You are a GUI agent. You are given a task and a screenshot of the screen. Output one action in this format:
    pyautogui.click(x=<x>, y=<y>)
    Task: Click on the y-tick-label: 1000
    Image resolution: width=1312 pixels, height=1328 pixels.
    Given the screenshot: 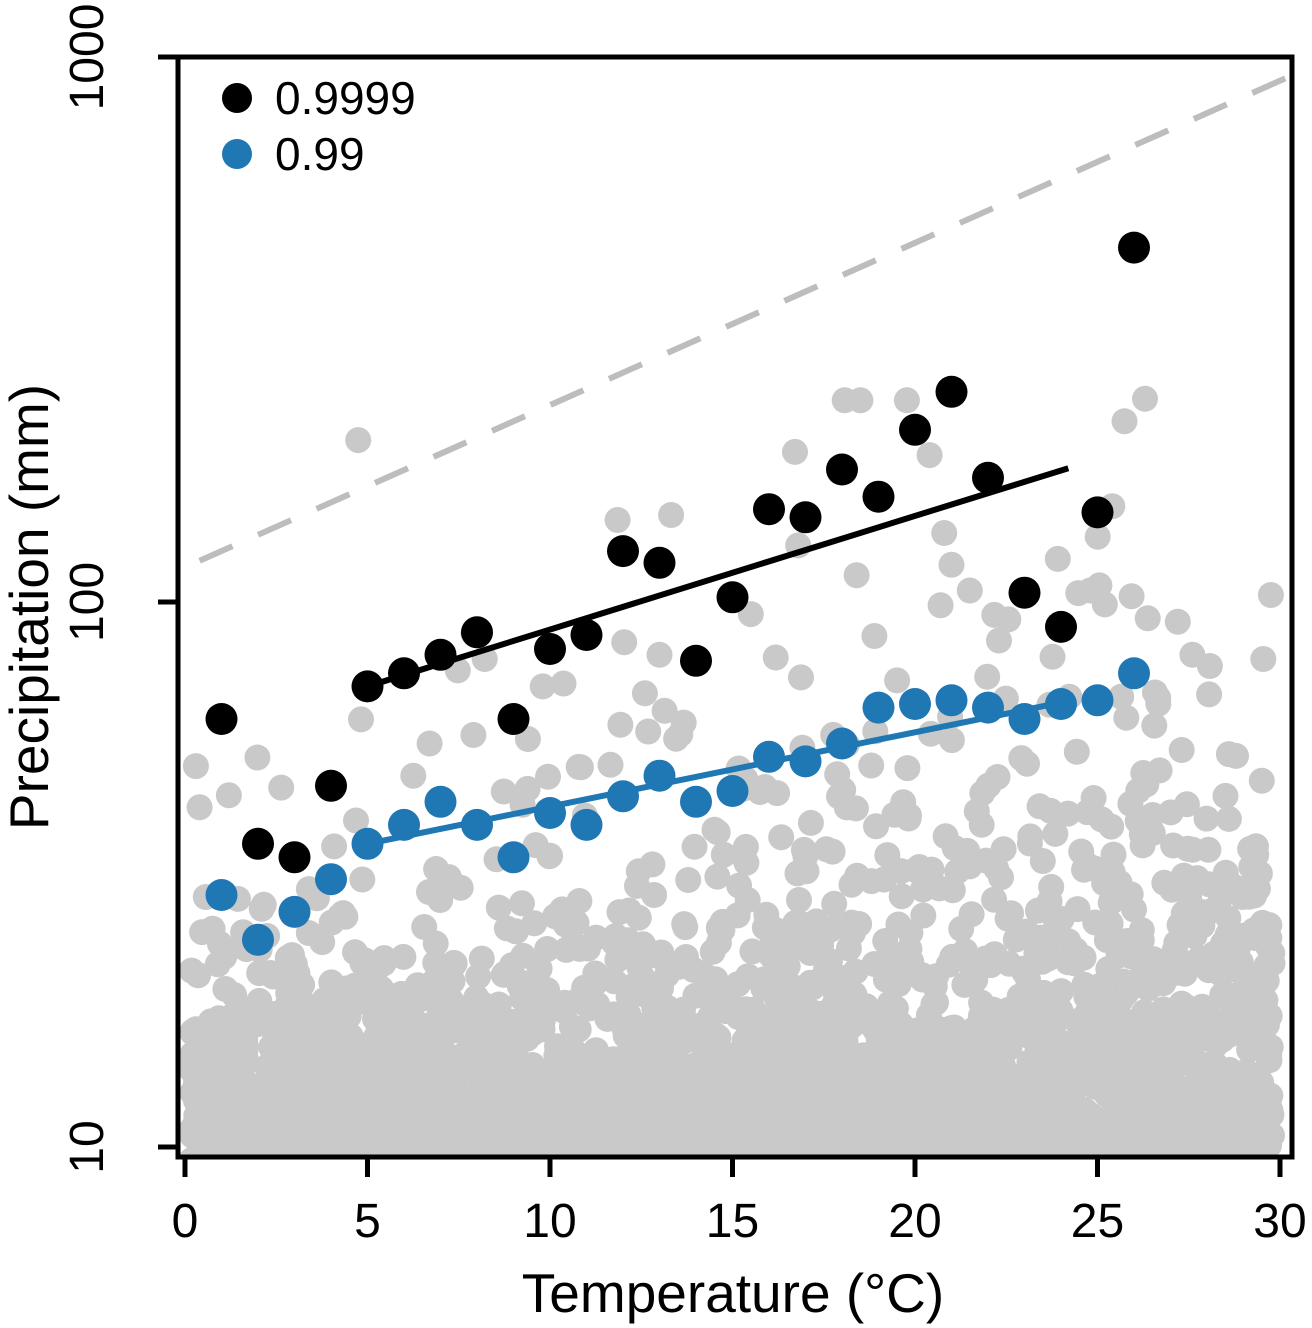 What is the action you would take?
    pyautogui.click(x=87, y=57)
    